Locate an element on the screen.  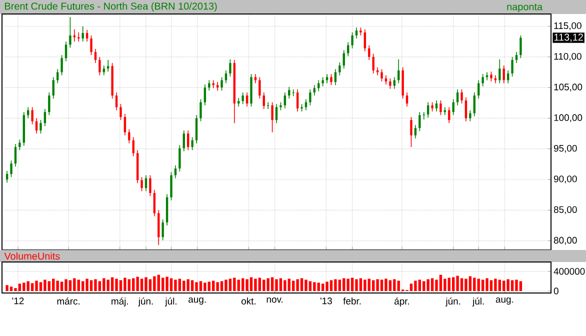
y-tick-label: 105,00 is located at coordinates (568, 88).